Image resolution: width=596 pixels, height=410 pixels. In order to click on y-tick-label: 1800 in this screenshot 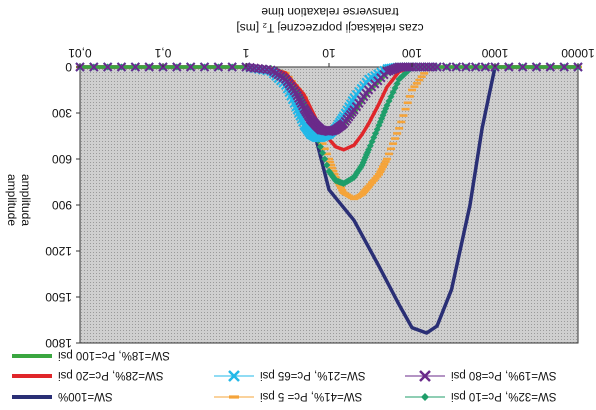, I will do `click(58, 343)`.